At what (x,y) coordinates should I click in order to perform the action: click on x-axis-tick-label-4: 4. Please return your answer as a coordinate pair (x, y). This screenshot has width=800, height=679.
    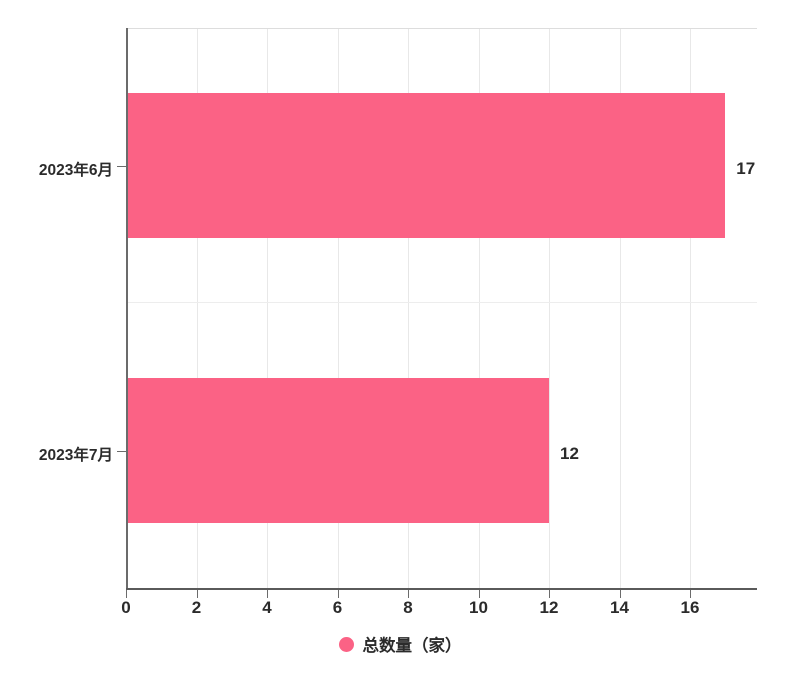
    Looking at the image, I should click on (267, 607).